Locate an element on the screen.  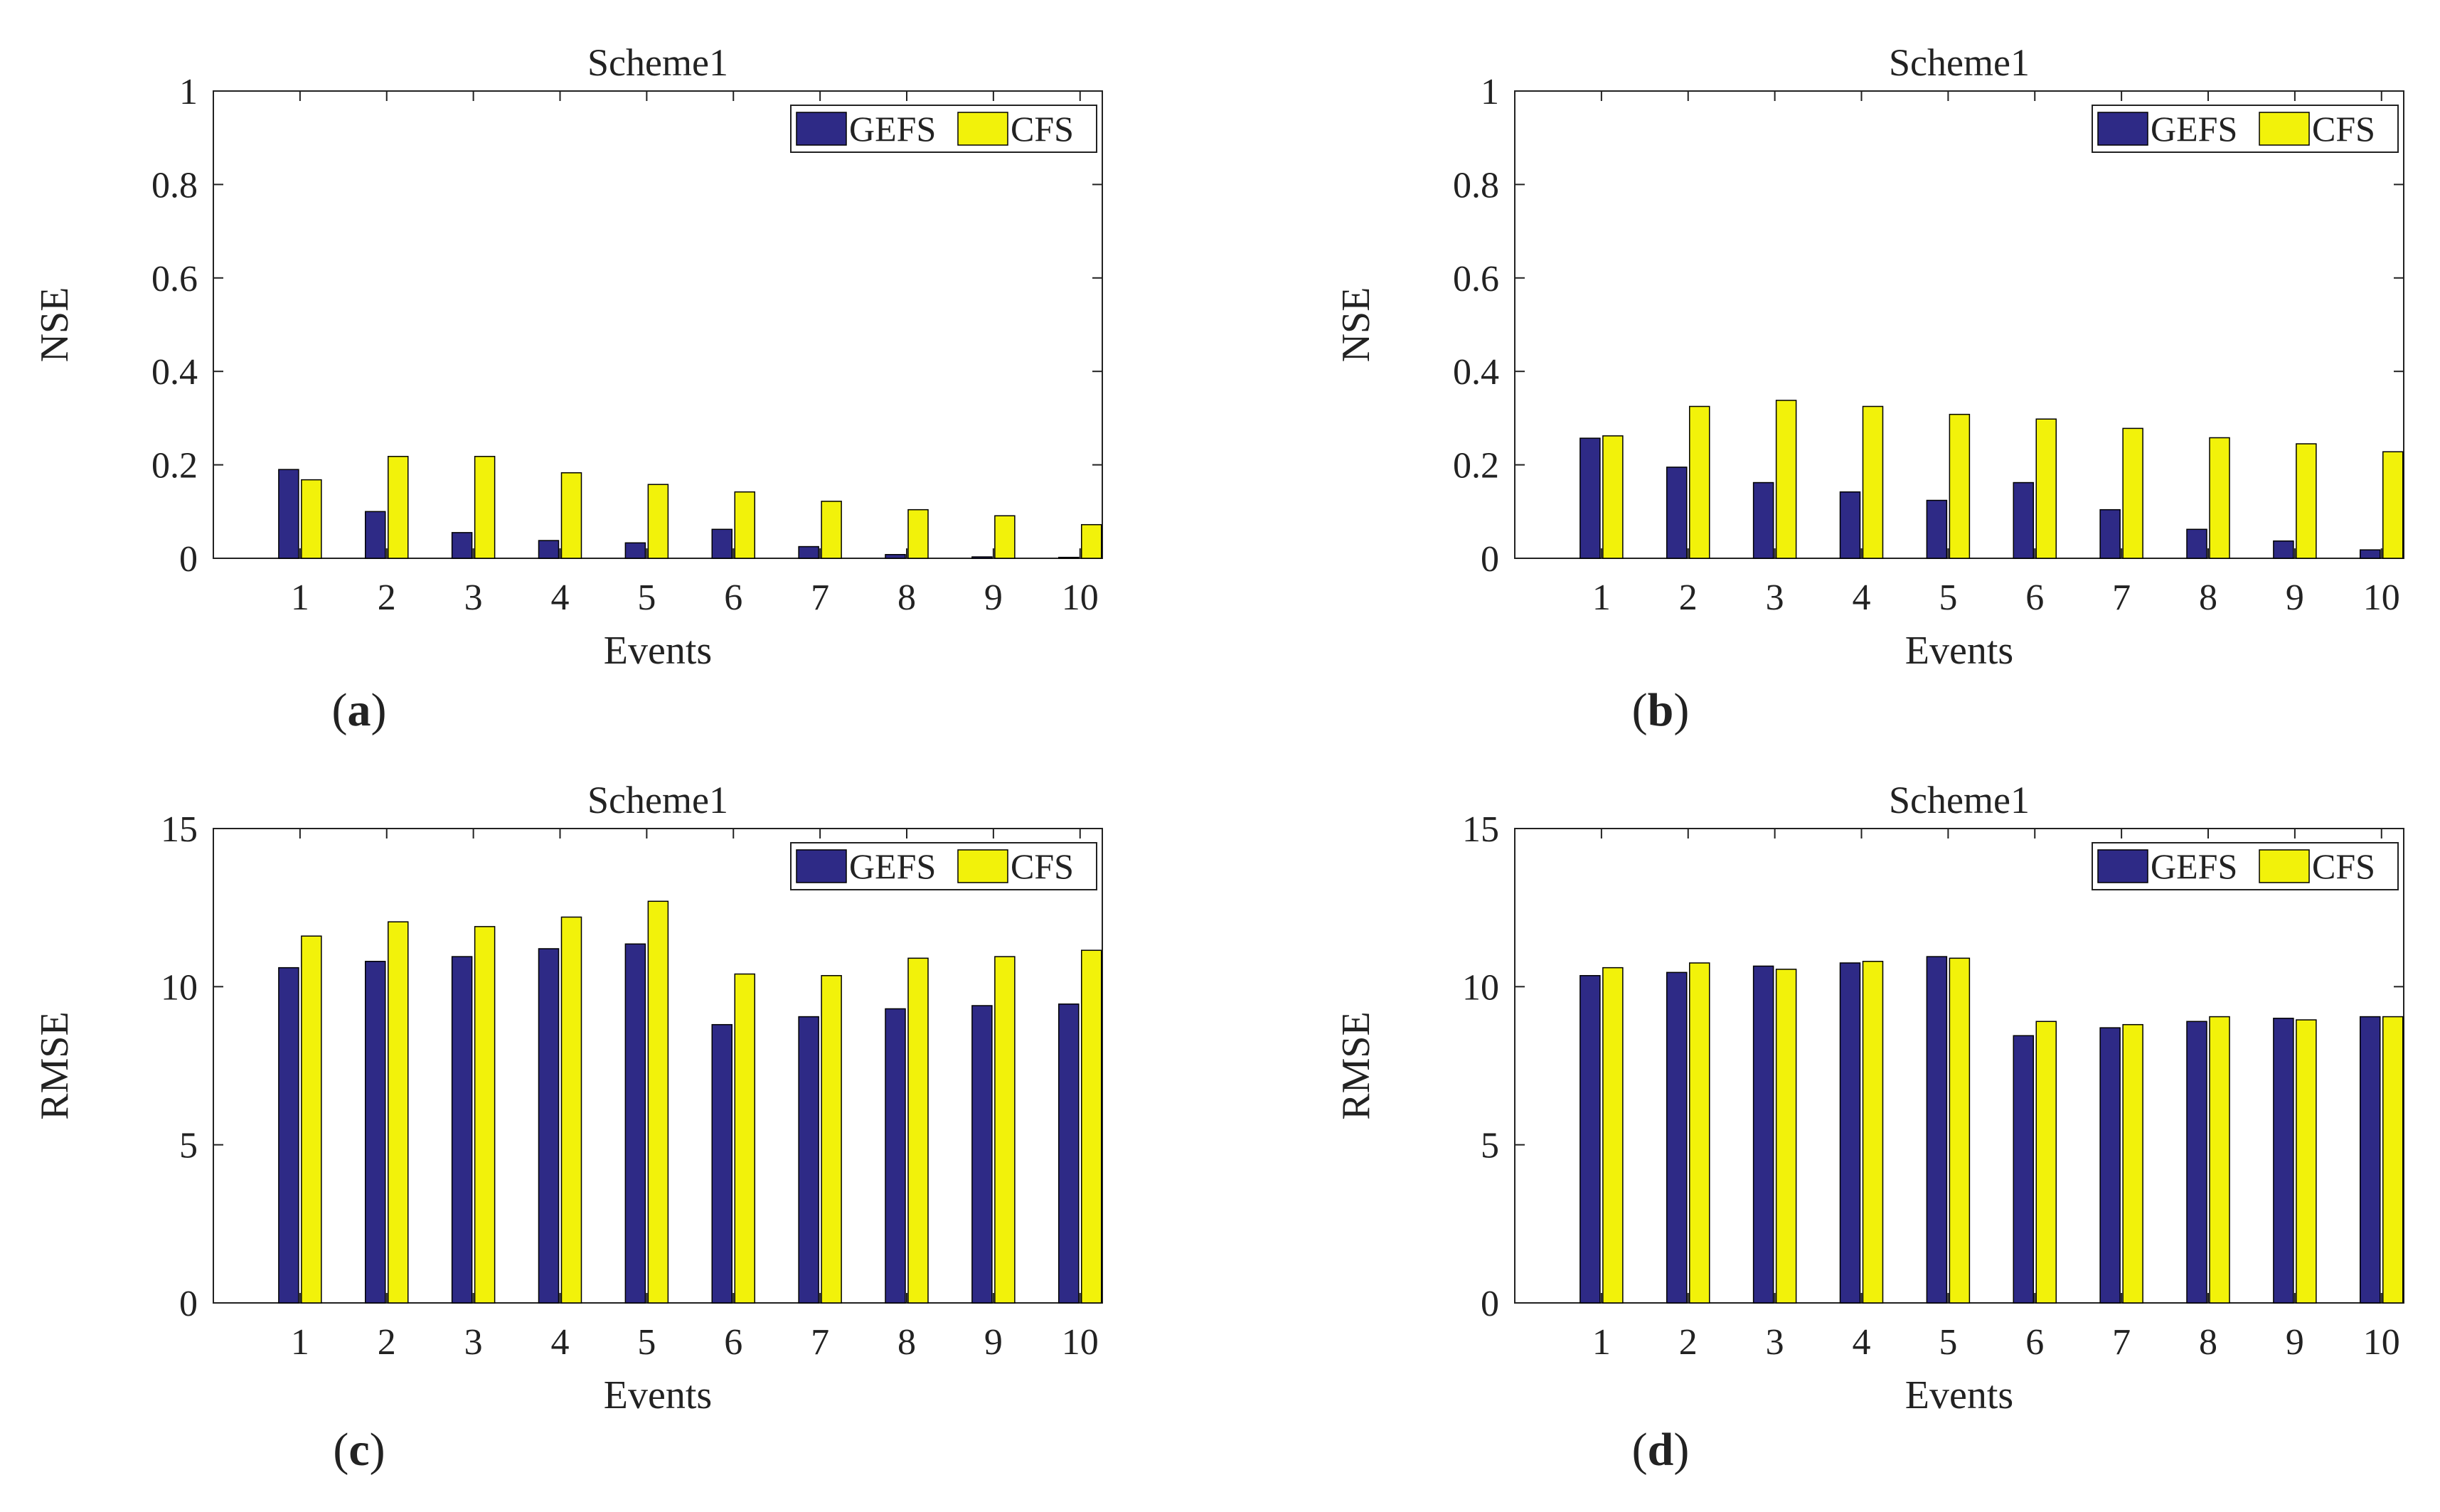
y-tick-label: 15 is located at coordinates (179, 829).